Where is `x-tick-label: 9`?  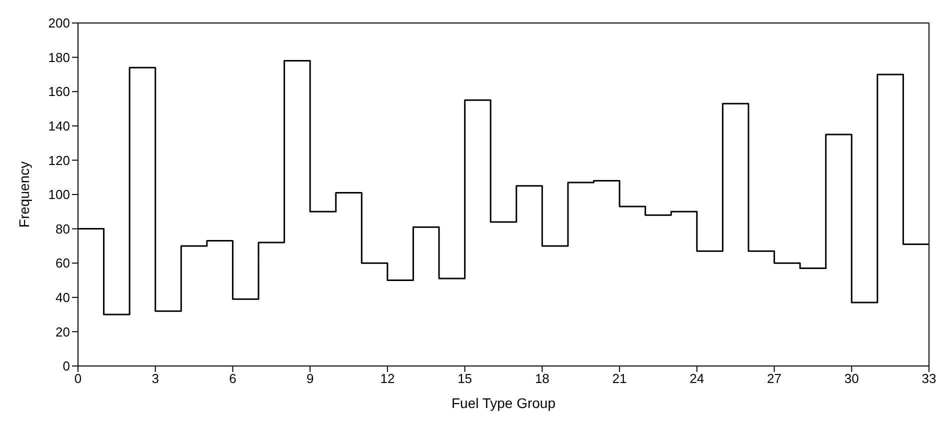 x-tick-label: 9 is located at coordinates (310, 378).